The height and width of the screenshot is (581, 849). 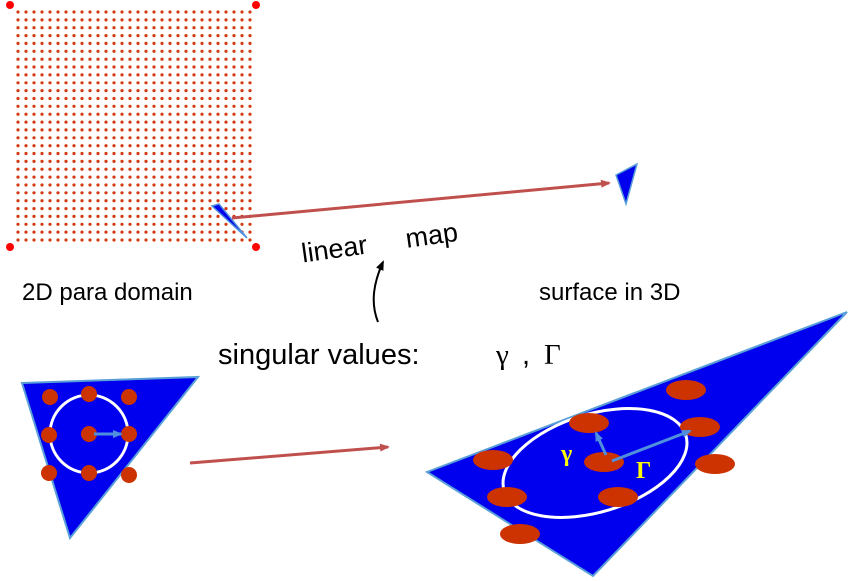 I want to click on surface-sample-dots, so click(x=604, y=462).